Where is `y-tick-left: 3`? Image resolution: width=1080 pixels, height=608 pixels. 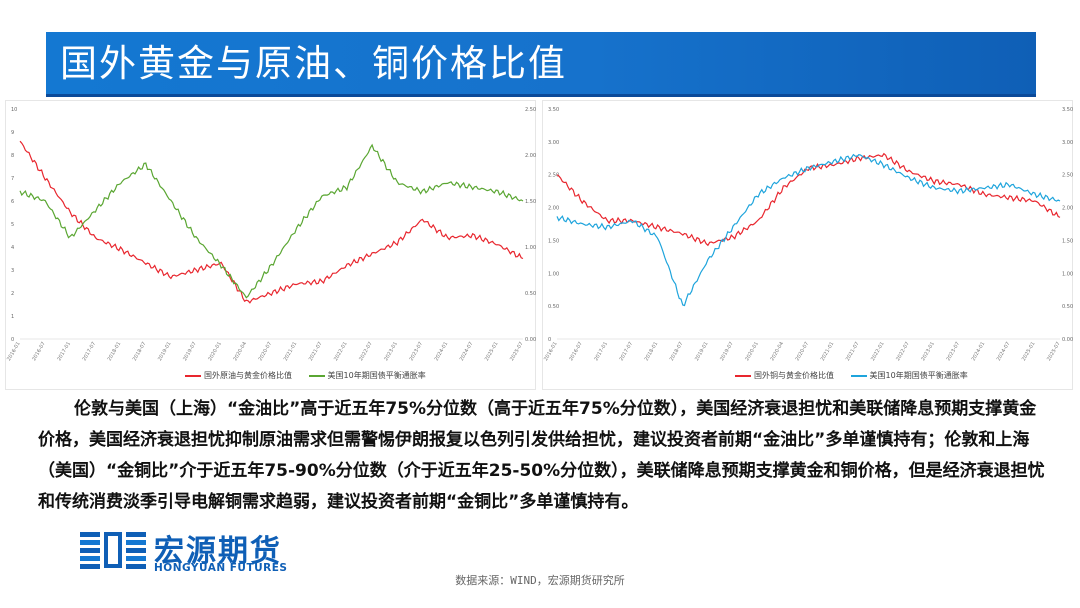 y-tick-left: 3 is located at coordinates (12, 271).